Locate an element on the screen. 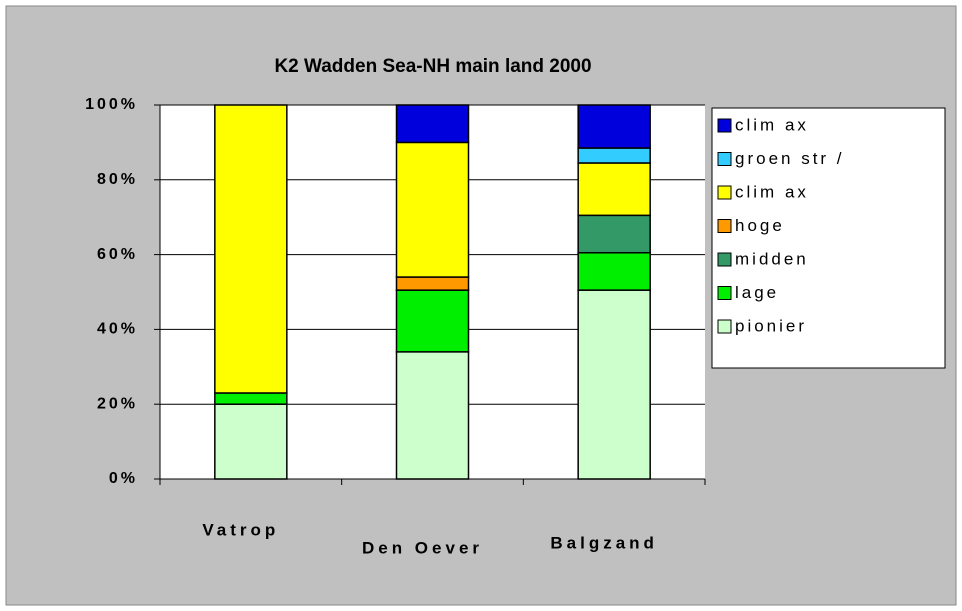 This screenshot has width=962, height=611. legend-box is located at coordinates (828, 238).